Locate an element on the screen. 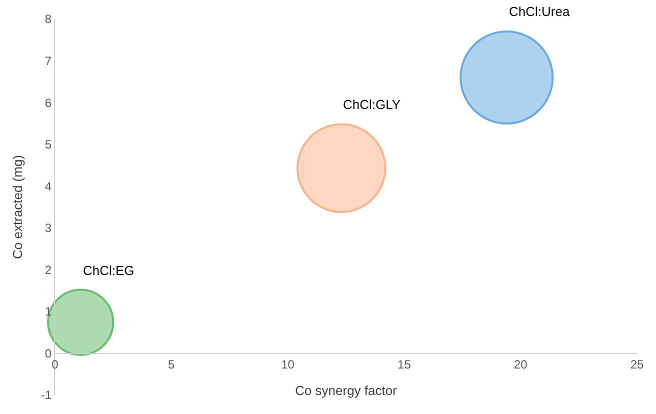  y-tick-label: 3 is located at coordinates (48, 228).